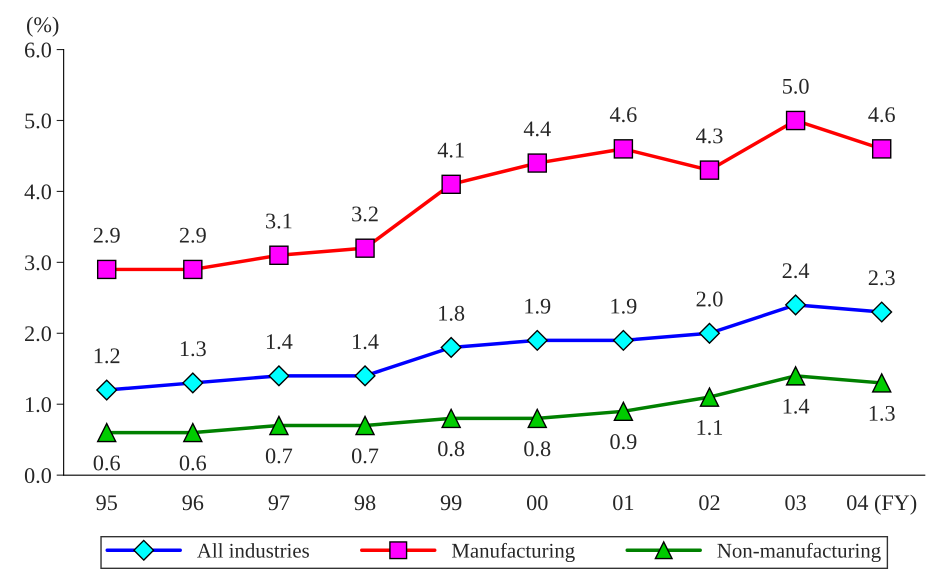  I want to click on data-label: 2.4, so click(796, 270).